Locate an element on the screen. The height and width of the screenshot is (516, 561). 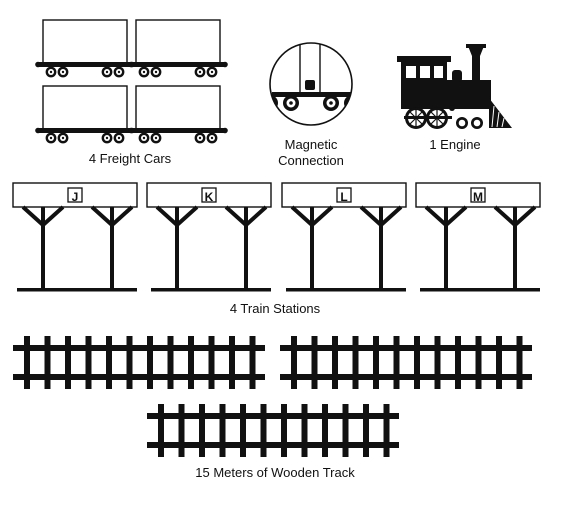
magnetic-connection-label-line2: Connection is located at coordinates (311, 160).